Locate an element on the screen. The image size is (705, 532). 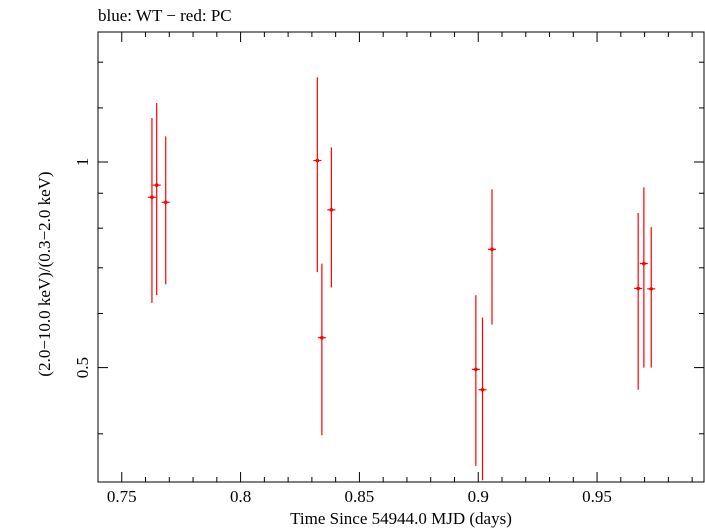
x-axis-label: Time Since 54944.0 MJD (days) is located at coordinates (401, 518).